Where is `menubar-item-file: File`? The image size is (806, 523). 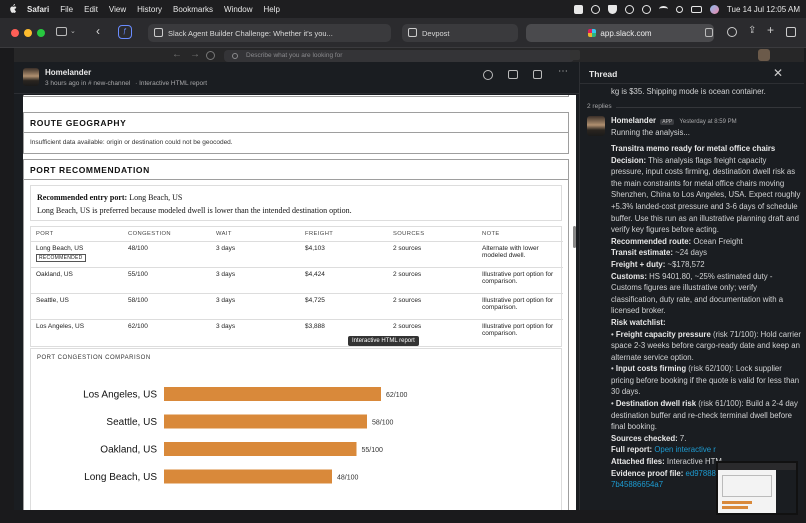
menubar-item-file: File is located at coordinates (67, 9).